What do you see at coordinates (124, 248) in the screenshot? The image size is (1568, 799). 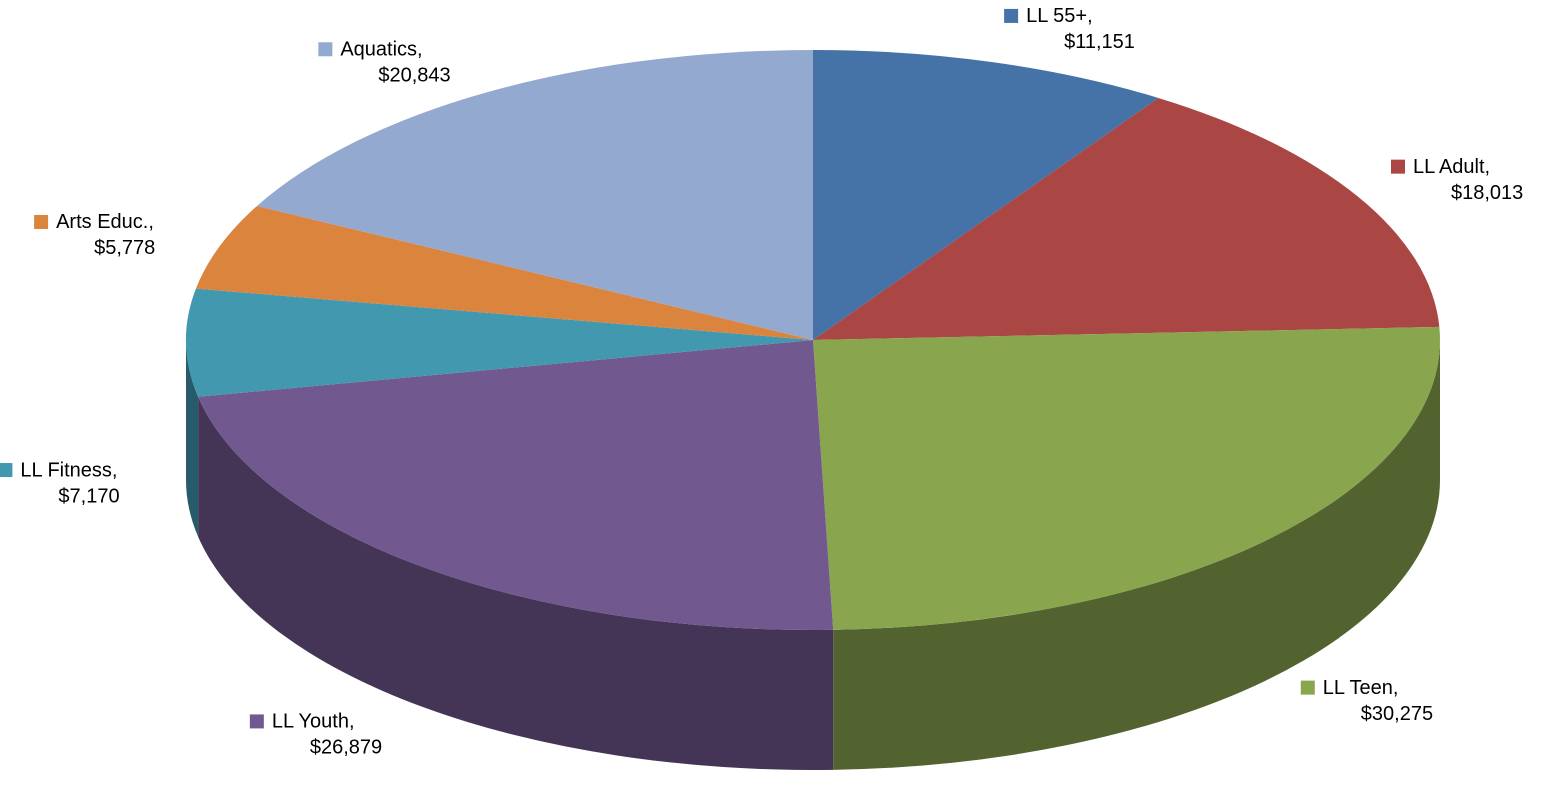 I see `data-label-value: $5,778` at bounding box center [124, 248].